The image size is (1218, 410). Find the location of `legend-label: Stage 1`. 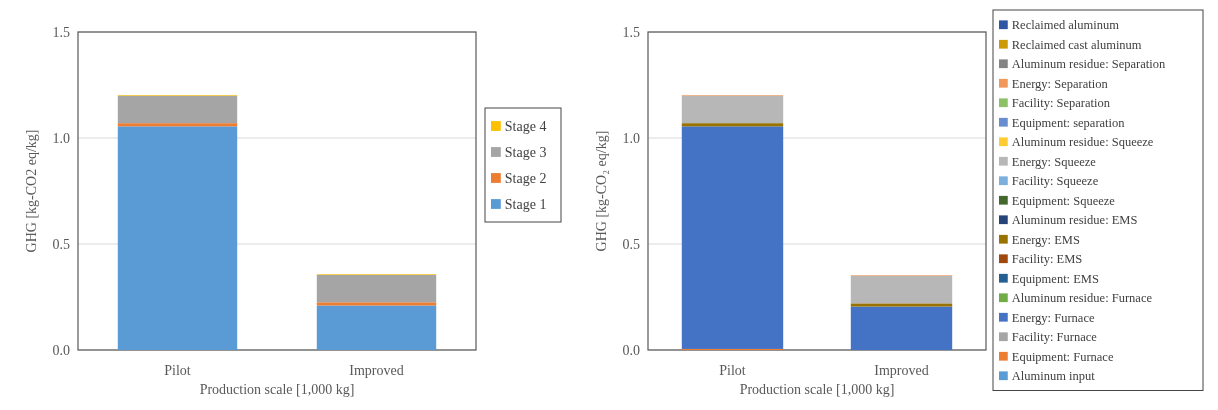

legend-label: Stage 1 is located at coordinates (525, 204).